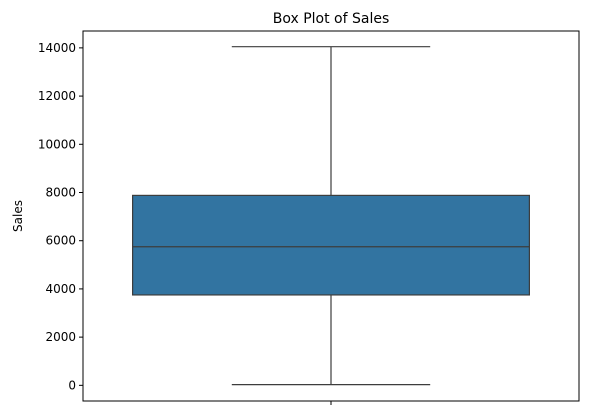 This screenshot has width=589, height=416. I want to click on y-axis-ticks: 0 2000 4000 6000 8000 10000 12000 14000, so click(60, 216).